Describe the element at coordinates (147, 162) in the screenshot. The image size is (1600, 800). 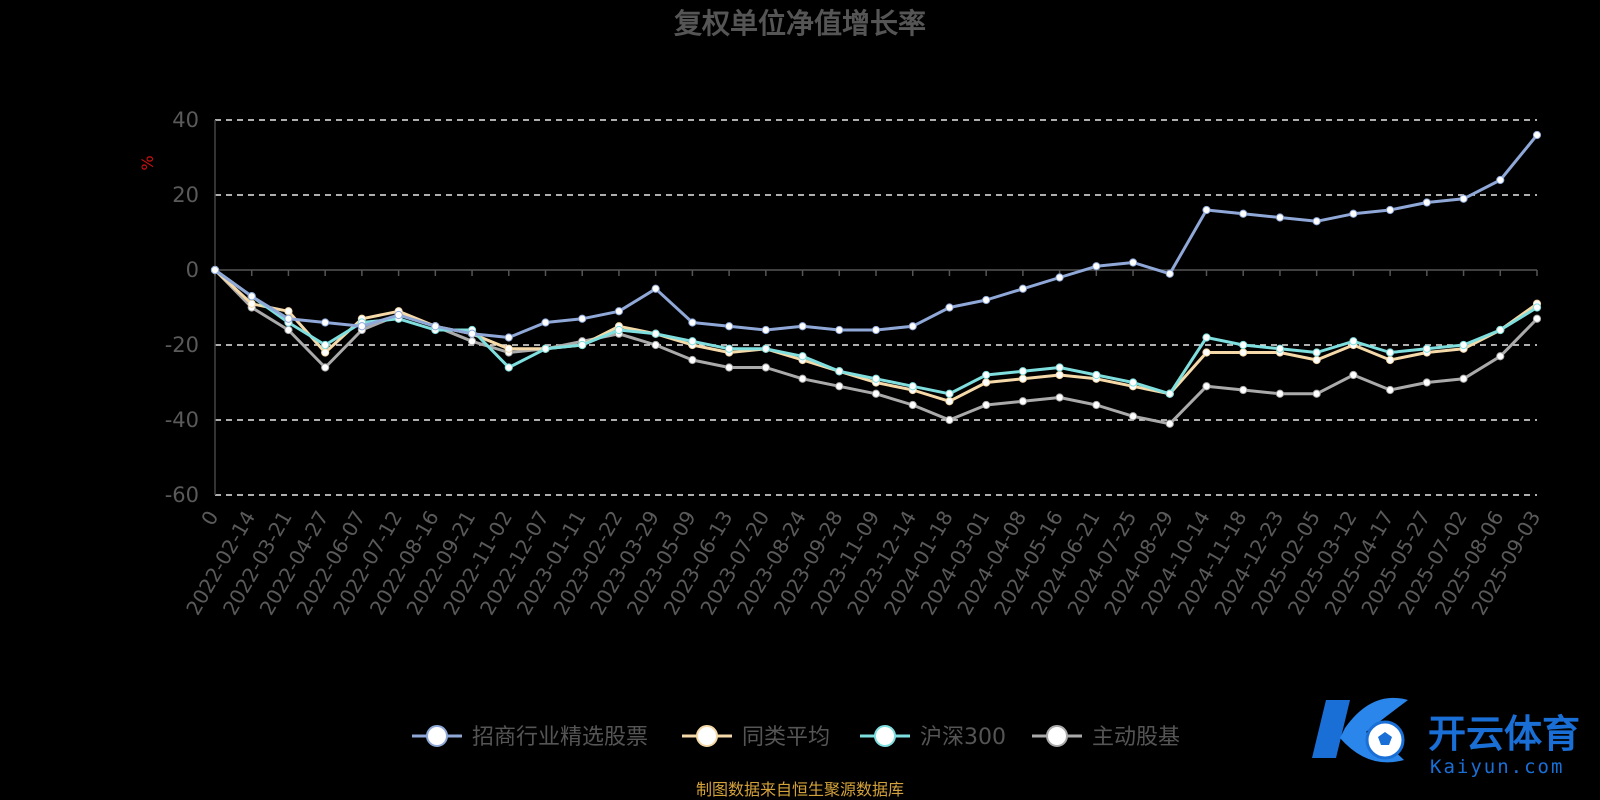
I see `y-axis-label: %` at that location.